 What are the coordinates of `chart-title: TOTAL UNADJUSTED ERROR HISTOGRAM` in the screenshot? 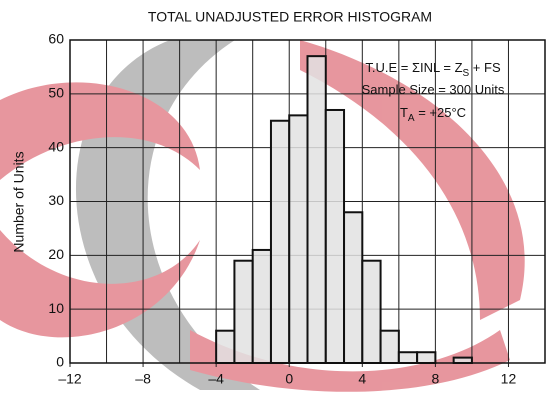 It's located at (290, 17).